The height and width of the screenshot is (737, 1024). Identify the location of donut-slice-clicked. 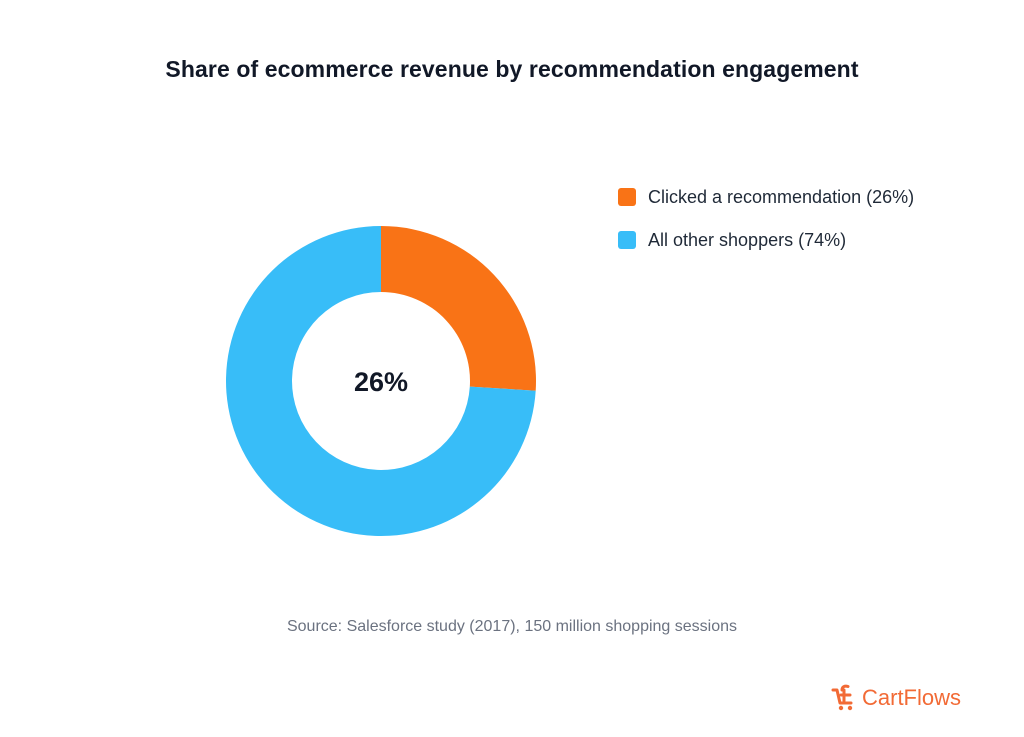
(458, 308).